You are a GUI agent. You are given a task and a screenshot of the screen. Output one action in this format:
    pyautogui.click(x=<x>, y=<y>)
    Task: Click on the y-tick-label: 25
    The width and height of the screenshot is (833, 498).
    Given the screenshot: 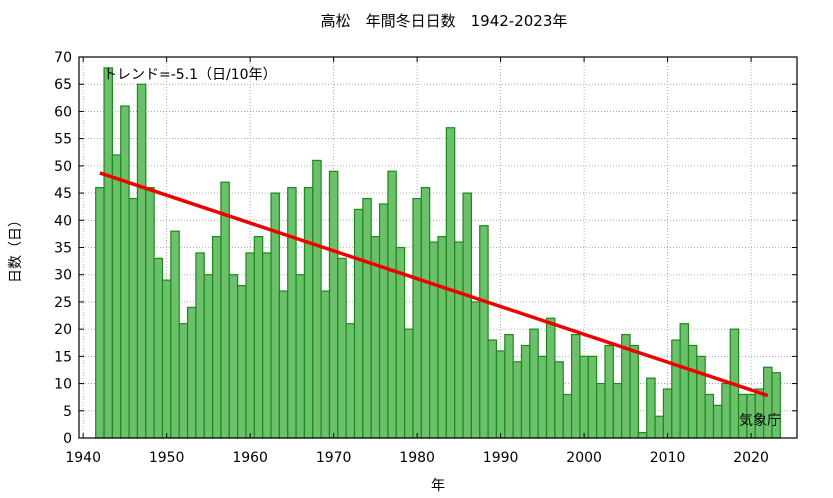 What is the action you would take?
    pyautogui.click(x=63, y=303)
    